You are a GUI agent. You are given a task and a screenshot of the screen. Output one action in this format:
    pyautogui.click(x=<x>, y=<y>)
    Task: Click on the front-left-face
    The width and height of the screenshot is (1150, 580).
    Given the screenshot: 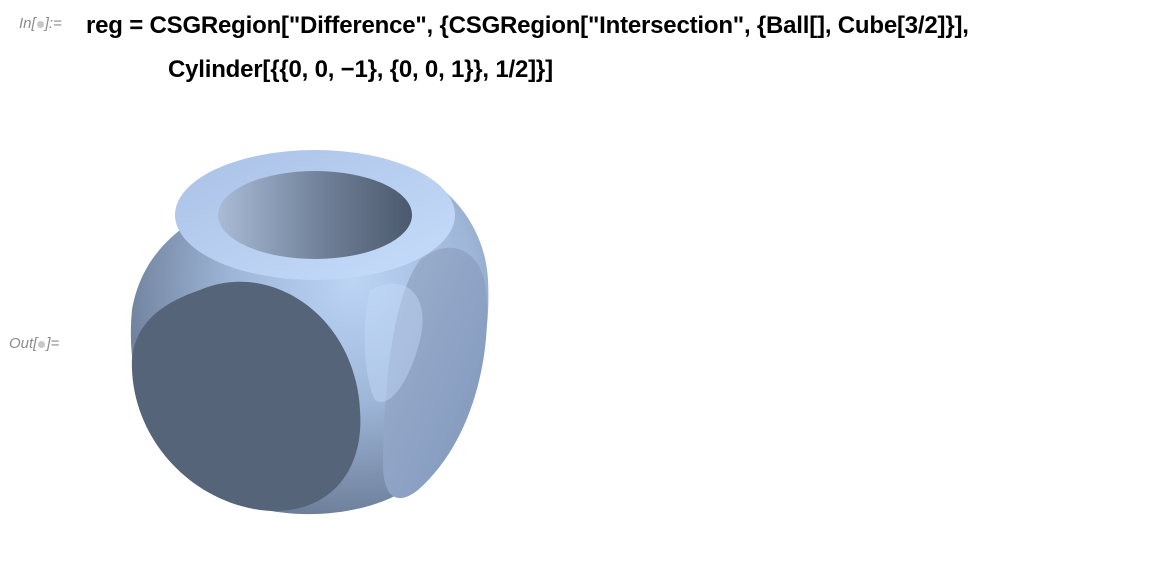 What is the action you would take?
    pyautogui.click(x=246, y=396)
    